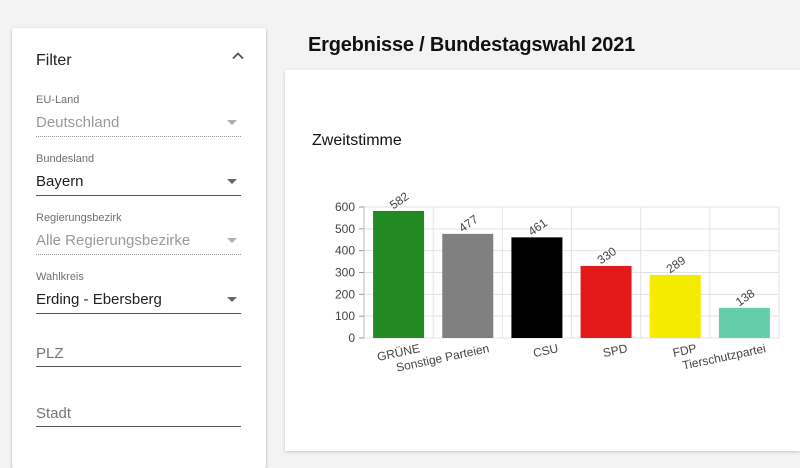 The width and height of the screenshot is (800, 468). I want to click on page-title: Ergebnisse / Bundestagswahl 2021, so click(472, 45).